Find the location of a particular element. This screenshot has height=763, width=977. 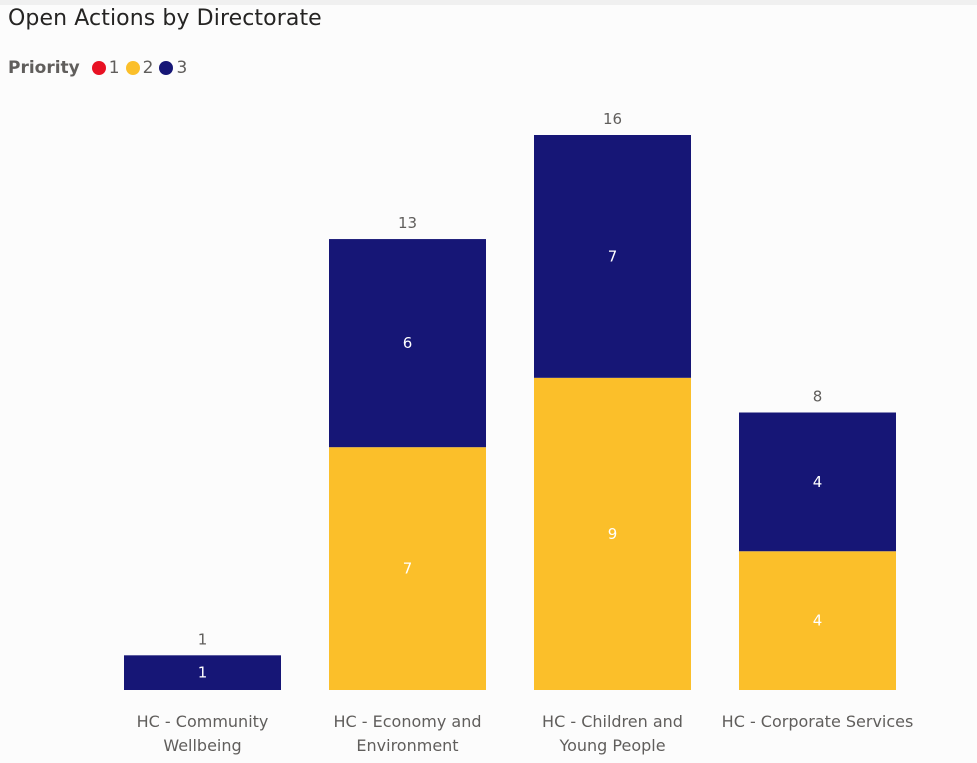

x-axis-tick-label: HC - Corporate Services is located at coordinates (818, 721).